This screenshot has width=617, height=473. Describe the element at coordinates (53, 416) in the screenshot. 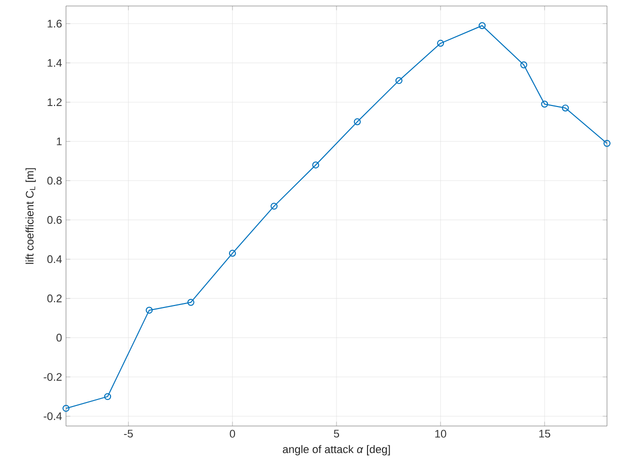

I see `y-tick-label: -0.4` at that location.